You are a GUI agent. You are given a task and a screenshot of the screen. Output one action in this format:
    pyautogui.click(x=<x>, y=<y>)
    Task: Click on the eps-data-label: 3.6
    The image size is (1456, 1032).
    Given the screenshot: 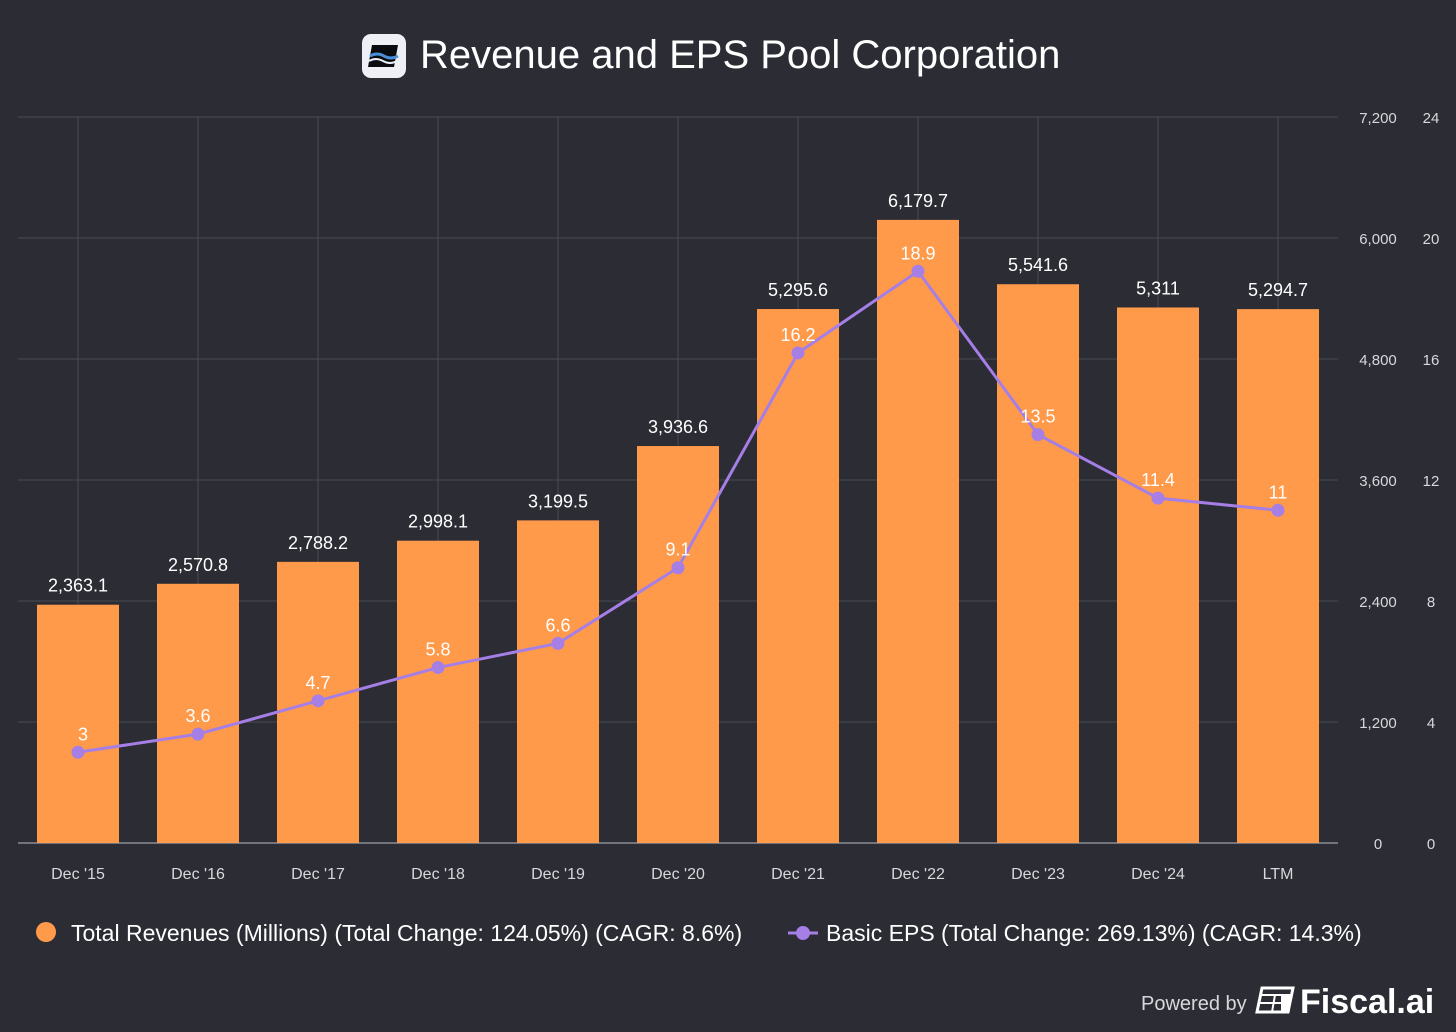 What is the action you would take?
    pyautogui.click(x=197, y=716)
    